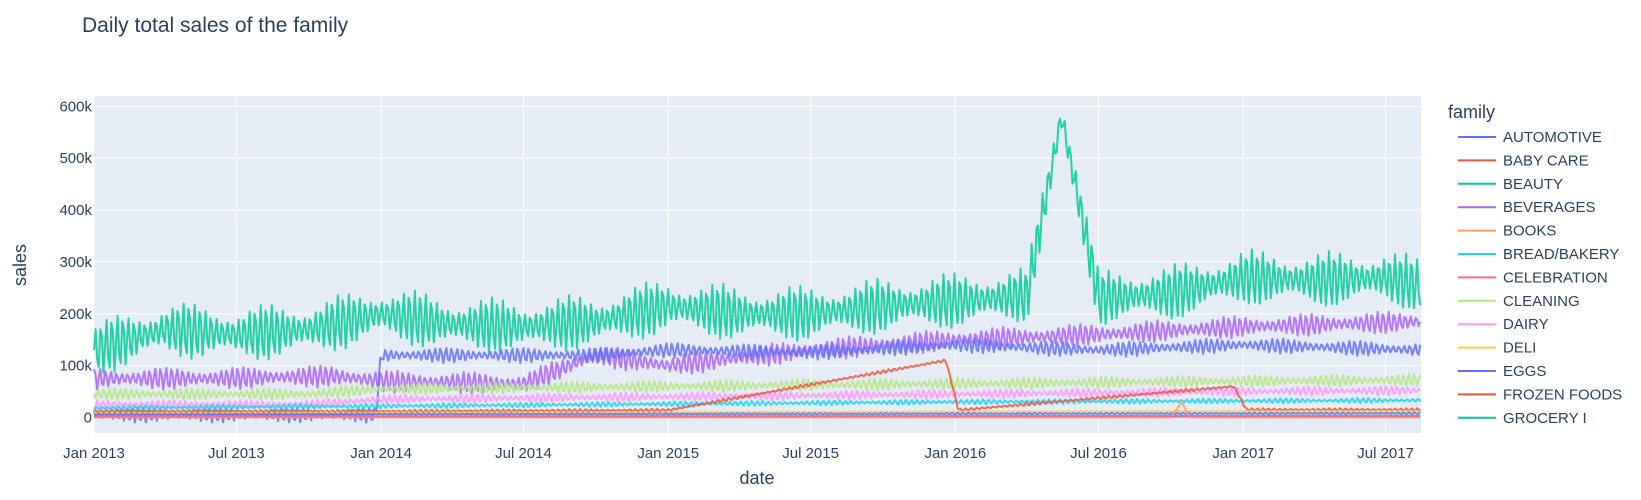  What do you see at coordinates (955, 453) in the screenshot?
I see `x-tick-label: Jan 2016` at bounding box center [955, 453].